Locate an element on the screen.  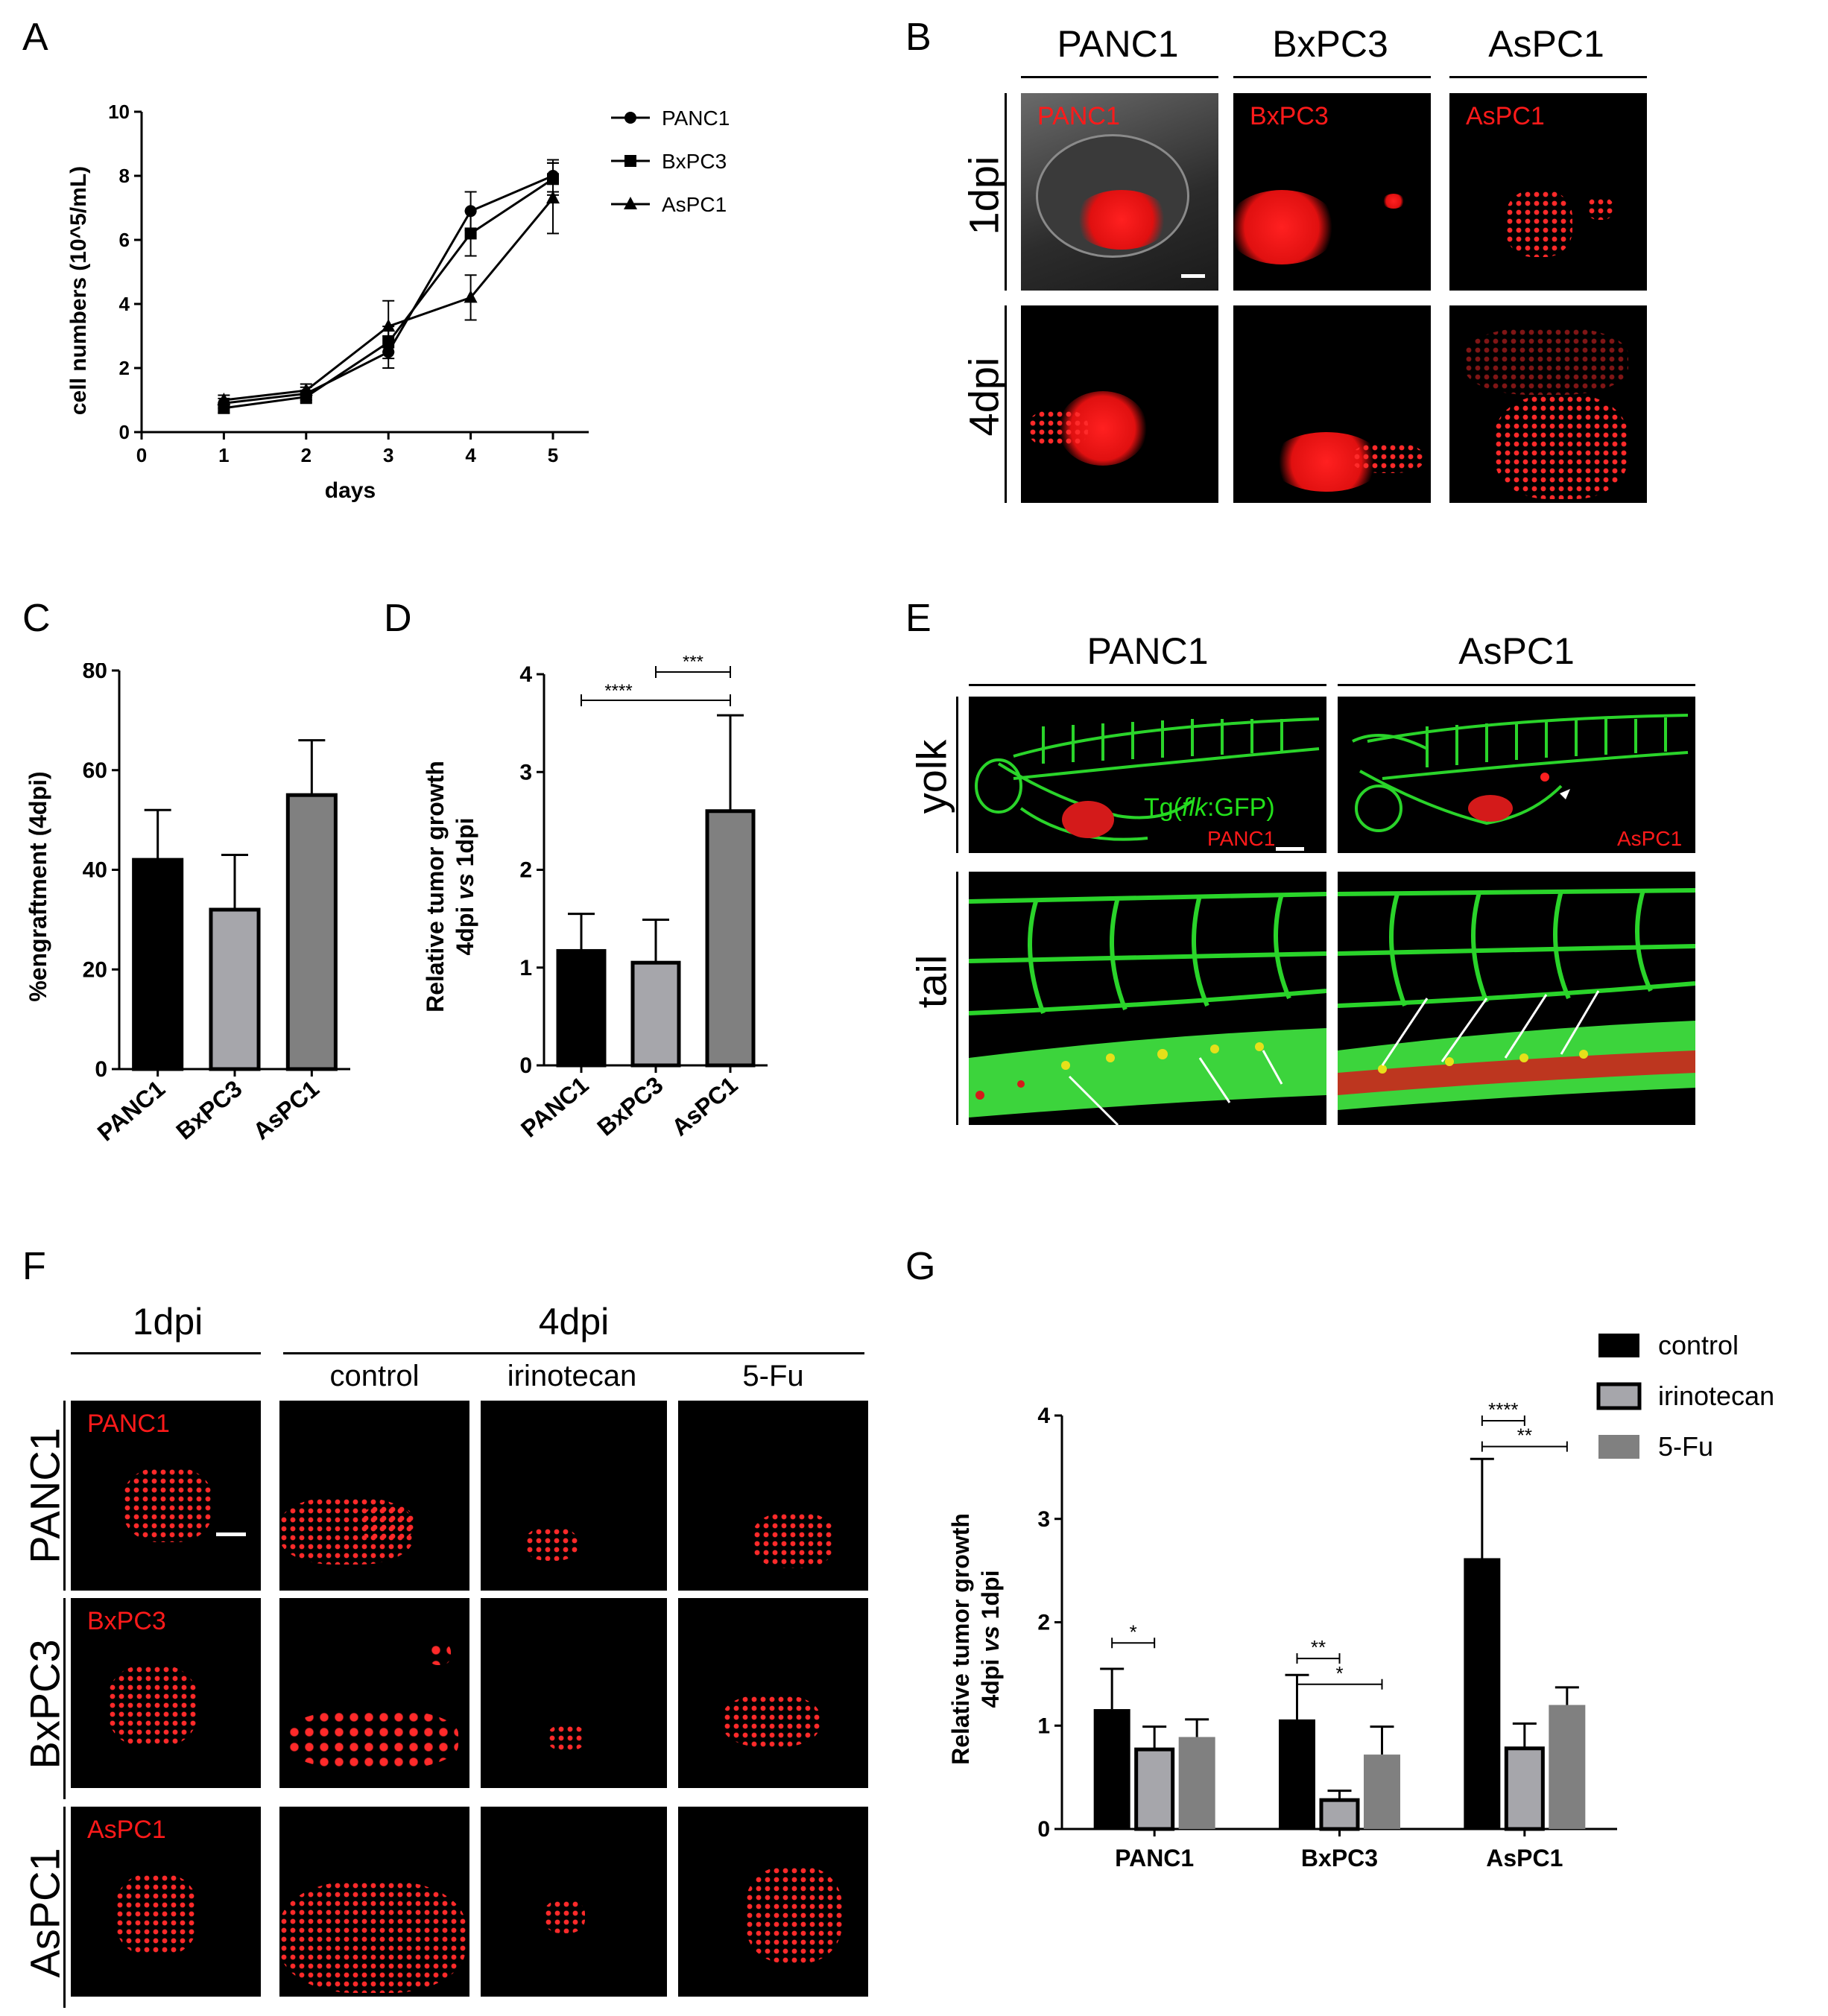
f-image-label: AsPC1 is located at coordinates (126, 1830).